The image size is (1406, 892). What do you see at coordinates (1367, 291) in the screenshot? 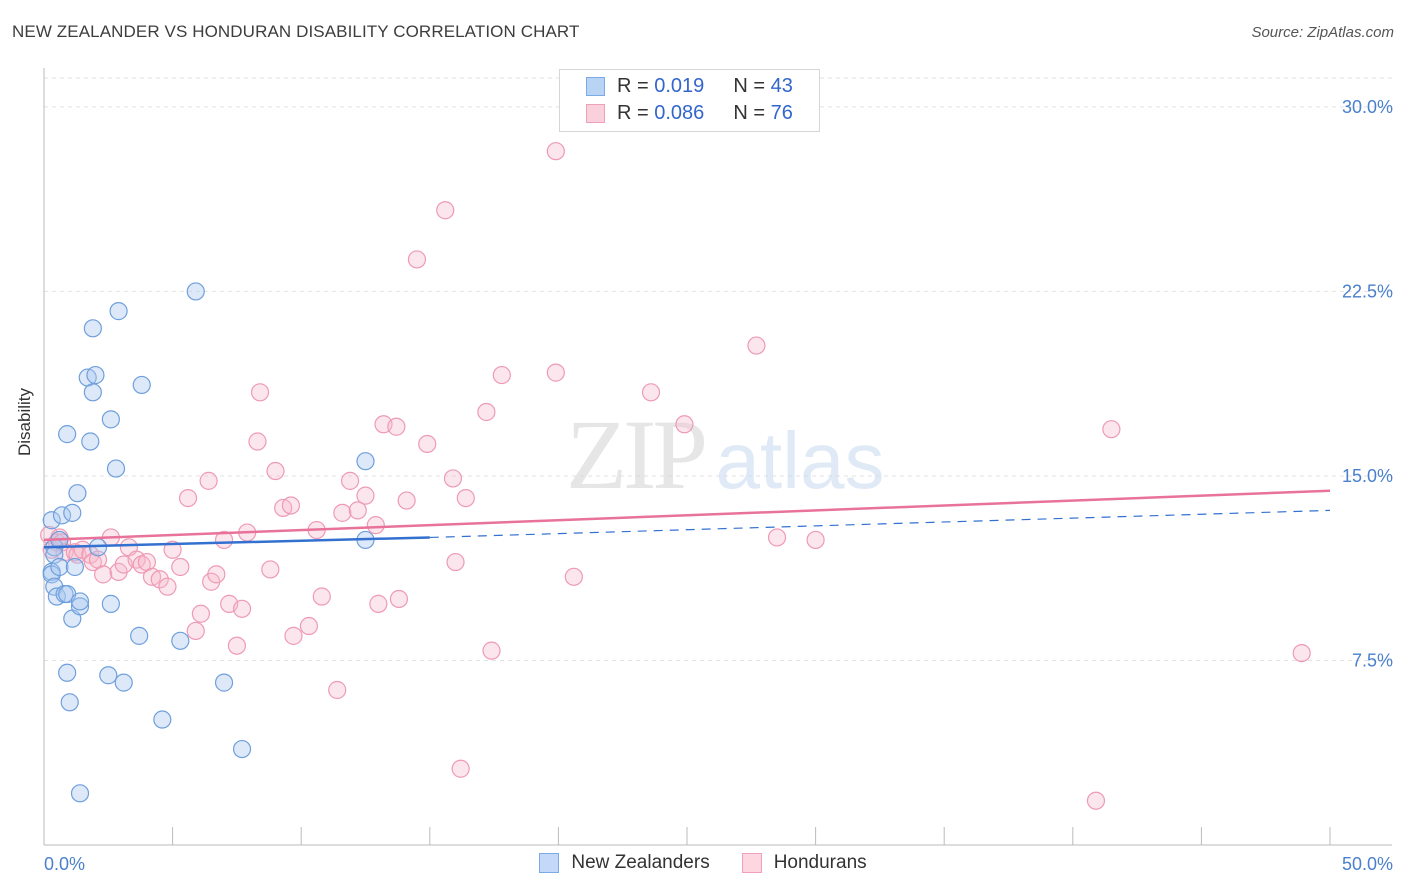
I see `y-tick-label: 22.5%` at bounding box center [1367, 291].